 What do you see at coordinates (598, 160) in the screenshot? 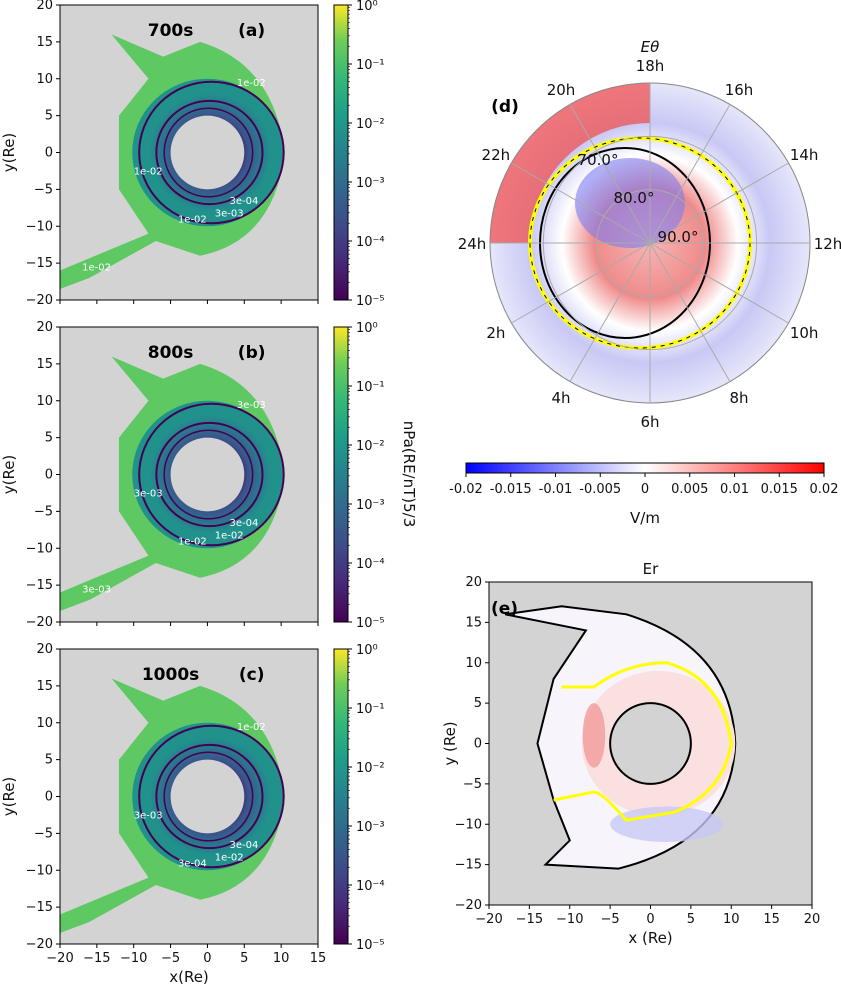
I see `latitude-label: 70.0°` at bounding box center [598, 160].